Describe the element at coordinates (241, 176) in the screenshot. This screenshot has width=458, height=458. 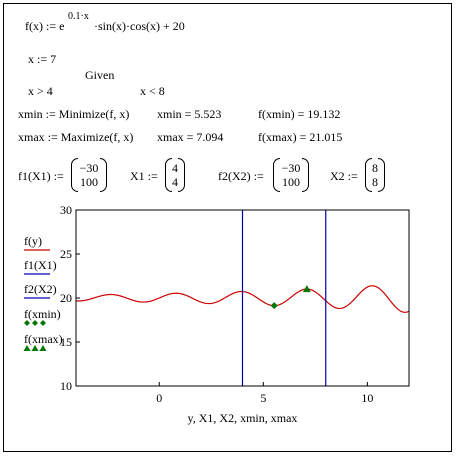
I see `f2-definition-label: f2(X2) :=` at that location.